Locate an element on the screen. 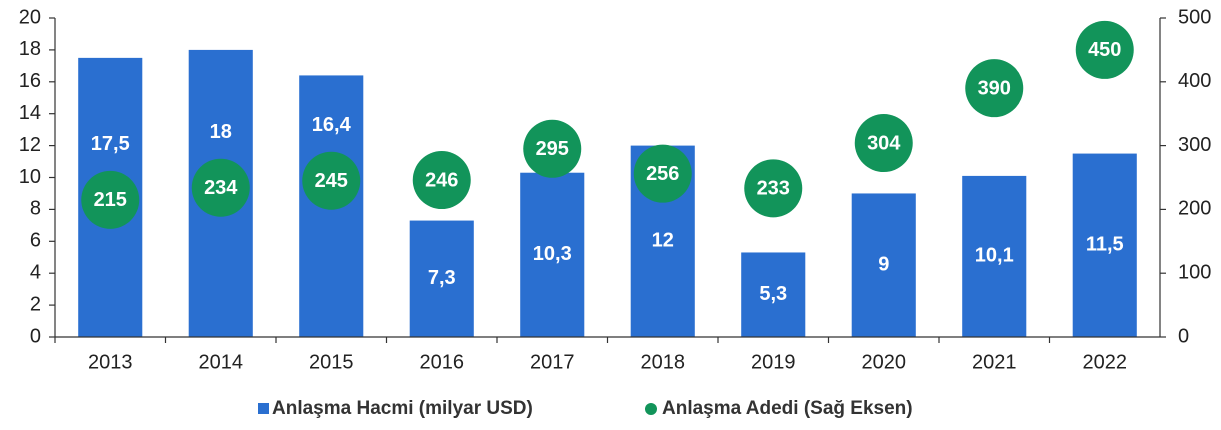 The width and height of the screenshot is (1221, 430). x-tick-label: 2016 is located at coordinates (442, 362).